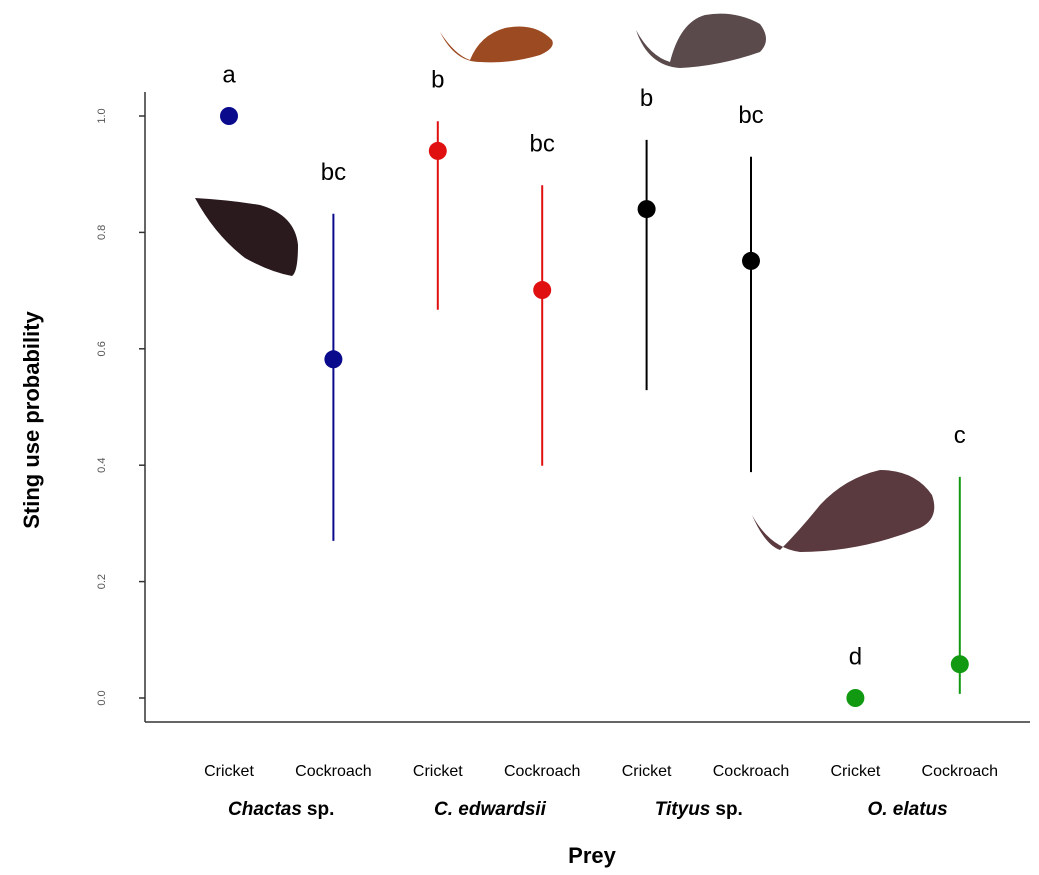  I want to click on group-label-part: Tityus, so click(683, 809).